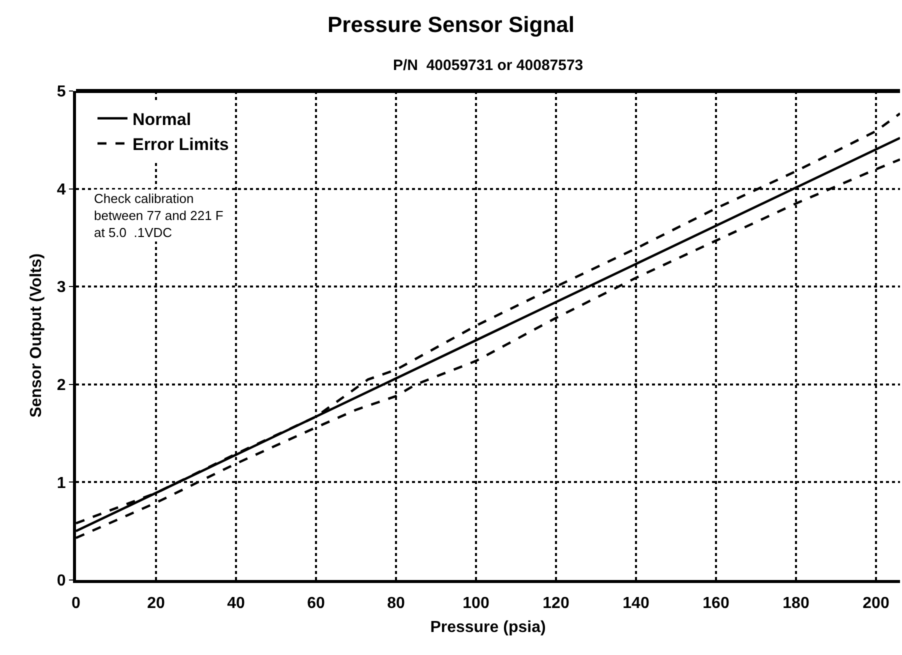 The height and width of the screenshot is (655, 902). Describe the element at coordinates (61, 189) in the screenshot. I see `y-tick-label: 4` at that location.